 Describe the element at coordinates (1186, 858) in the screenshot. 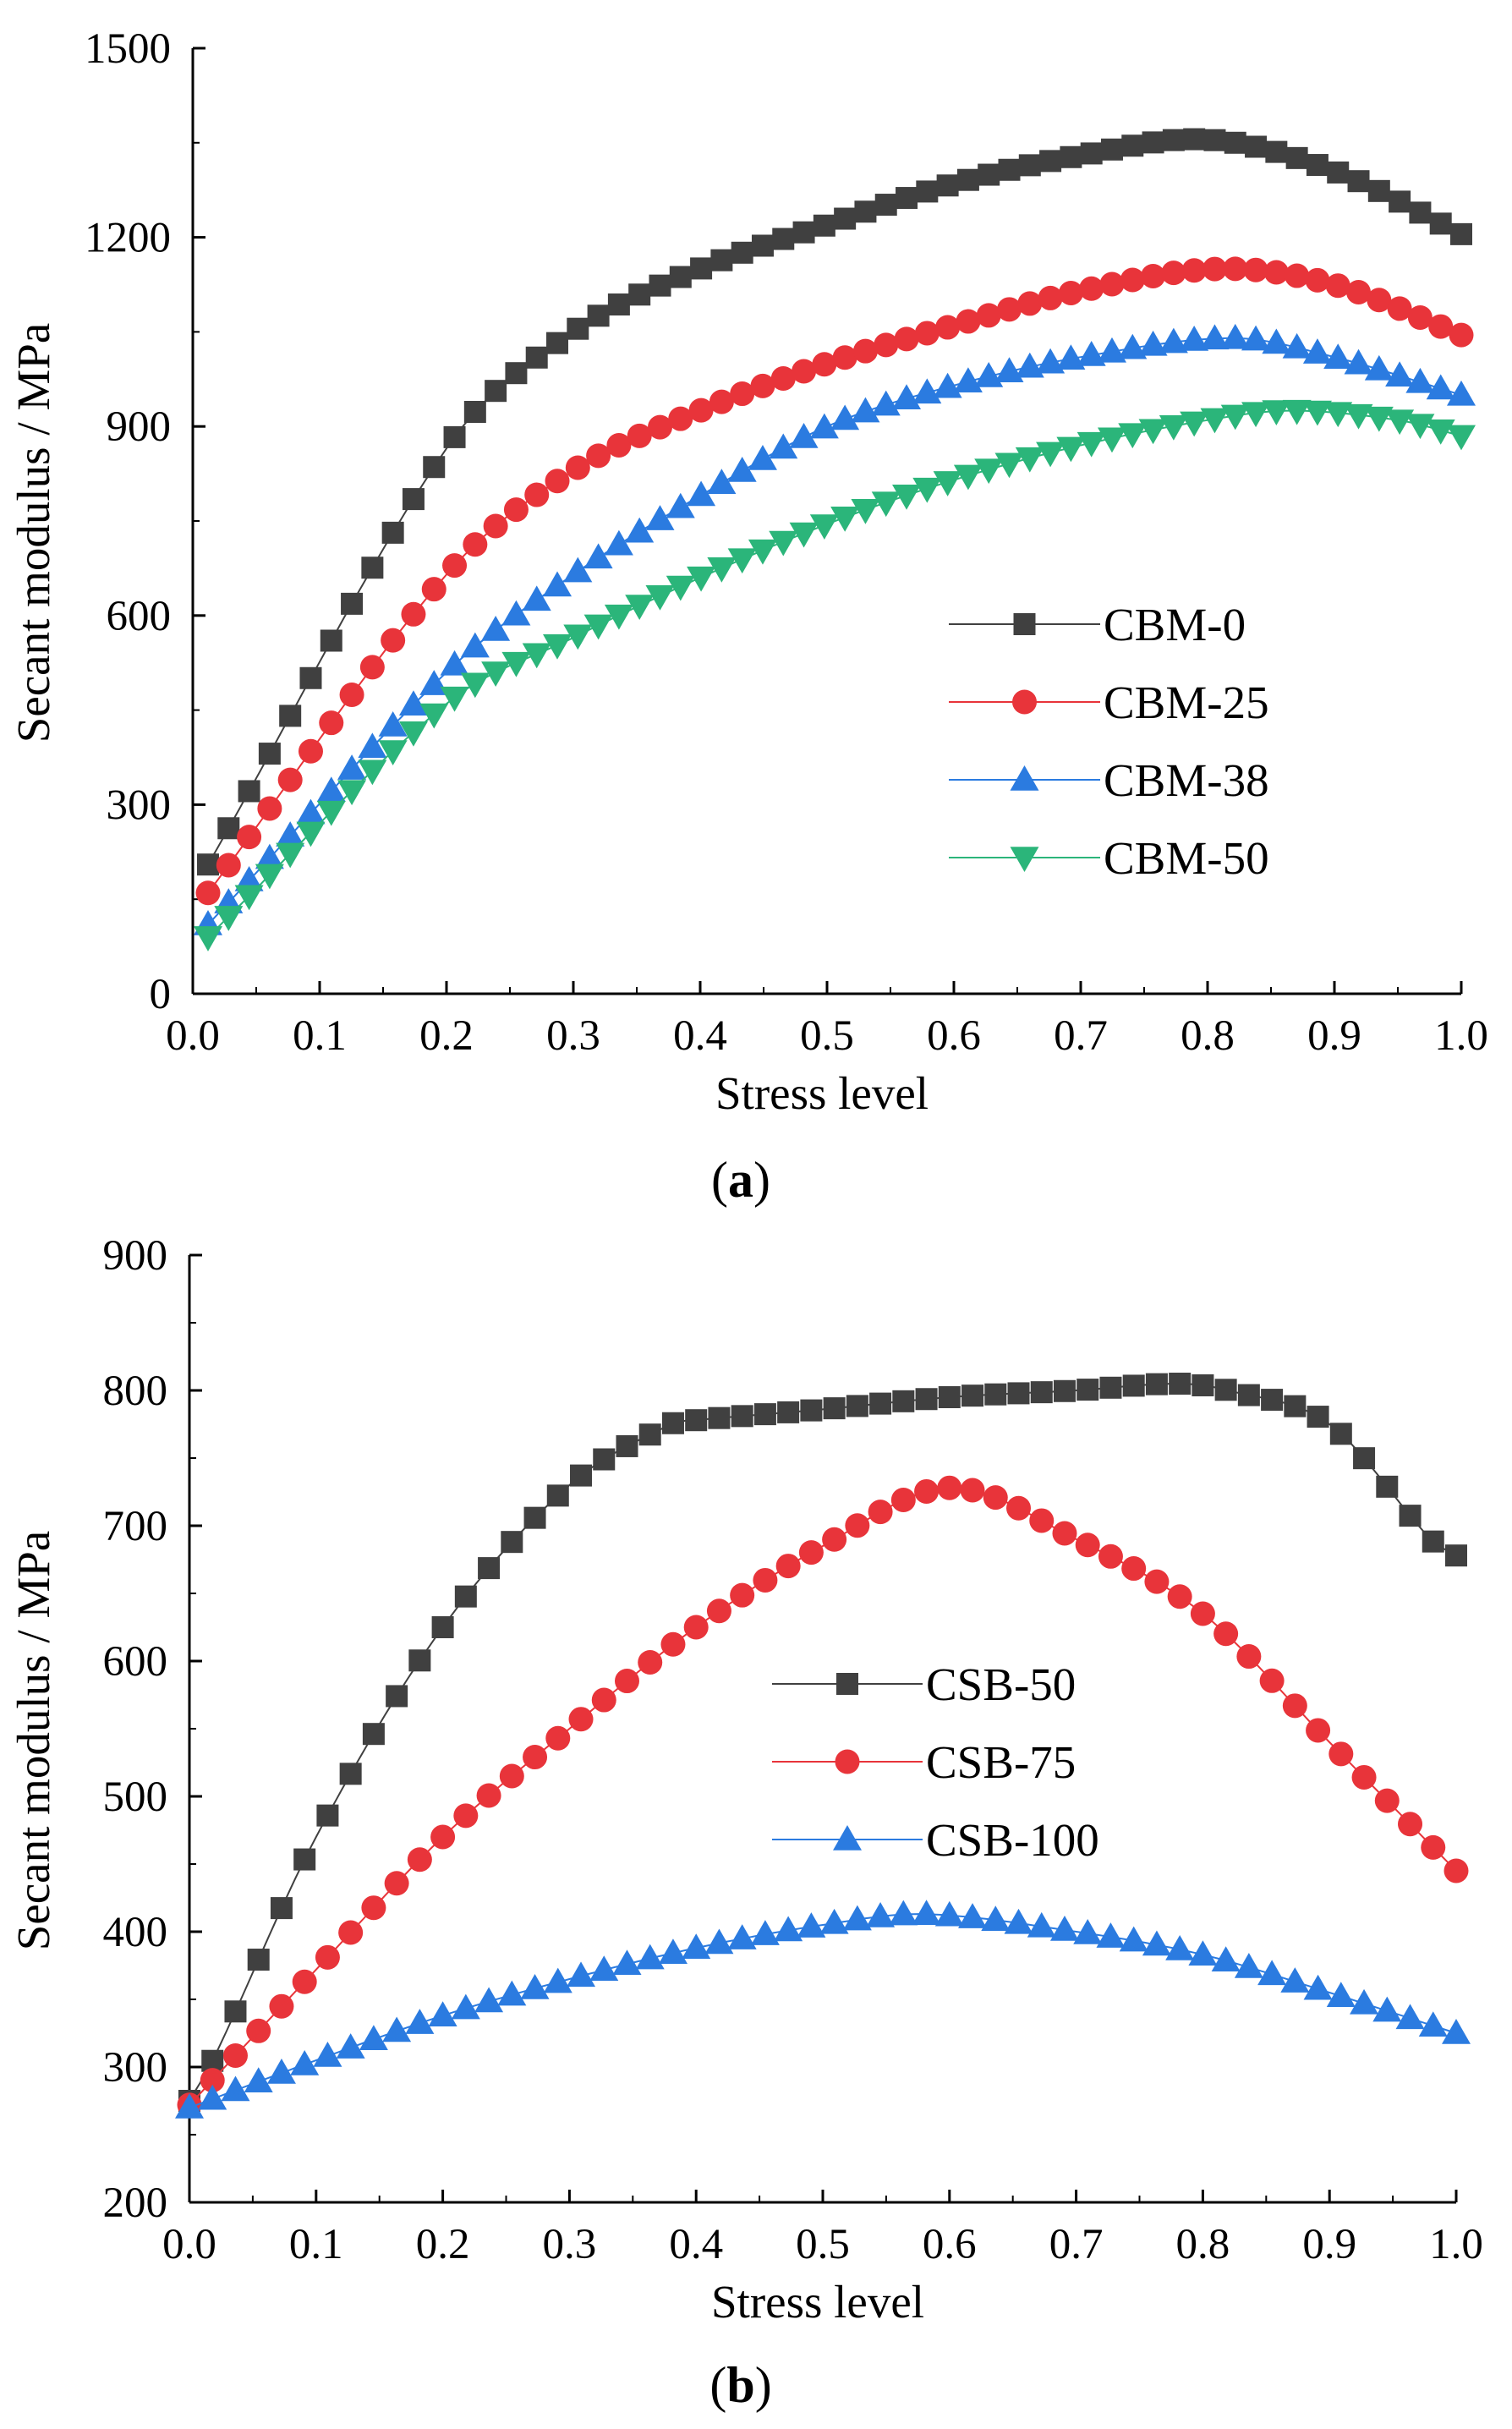

I see `legend-label: CBM-50` at that location.